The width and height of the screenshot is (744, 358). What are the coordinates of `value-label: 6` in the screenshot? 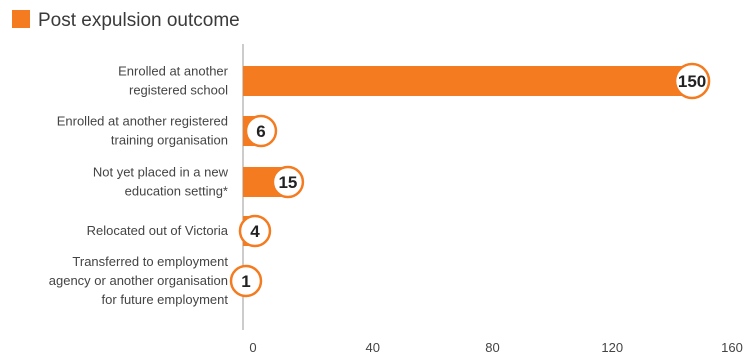 It's located at (260, 131).